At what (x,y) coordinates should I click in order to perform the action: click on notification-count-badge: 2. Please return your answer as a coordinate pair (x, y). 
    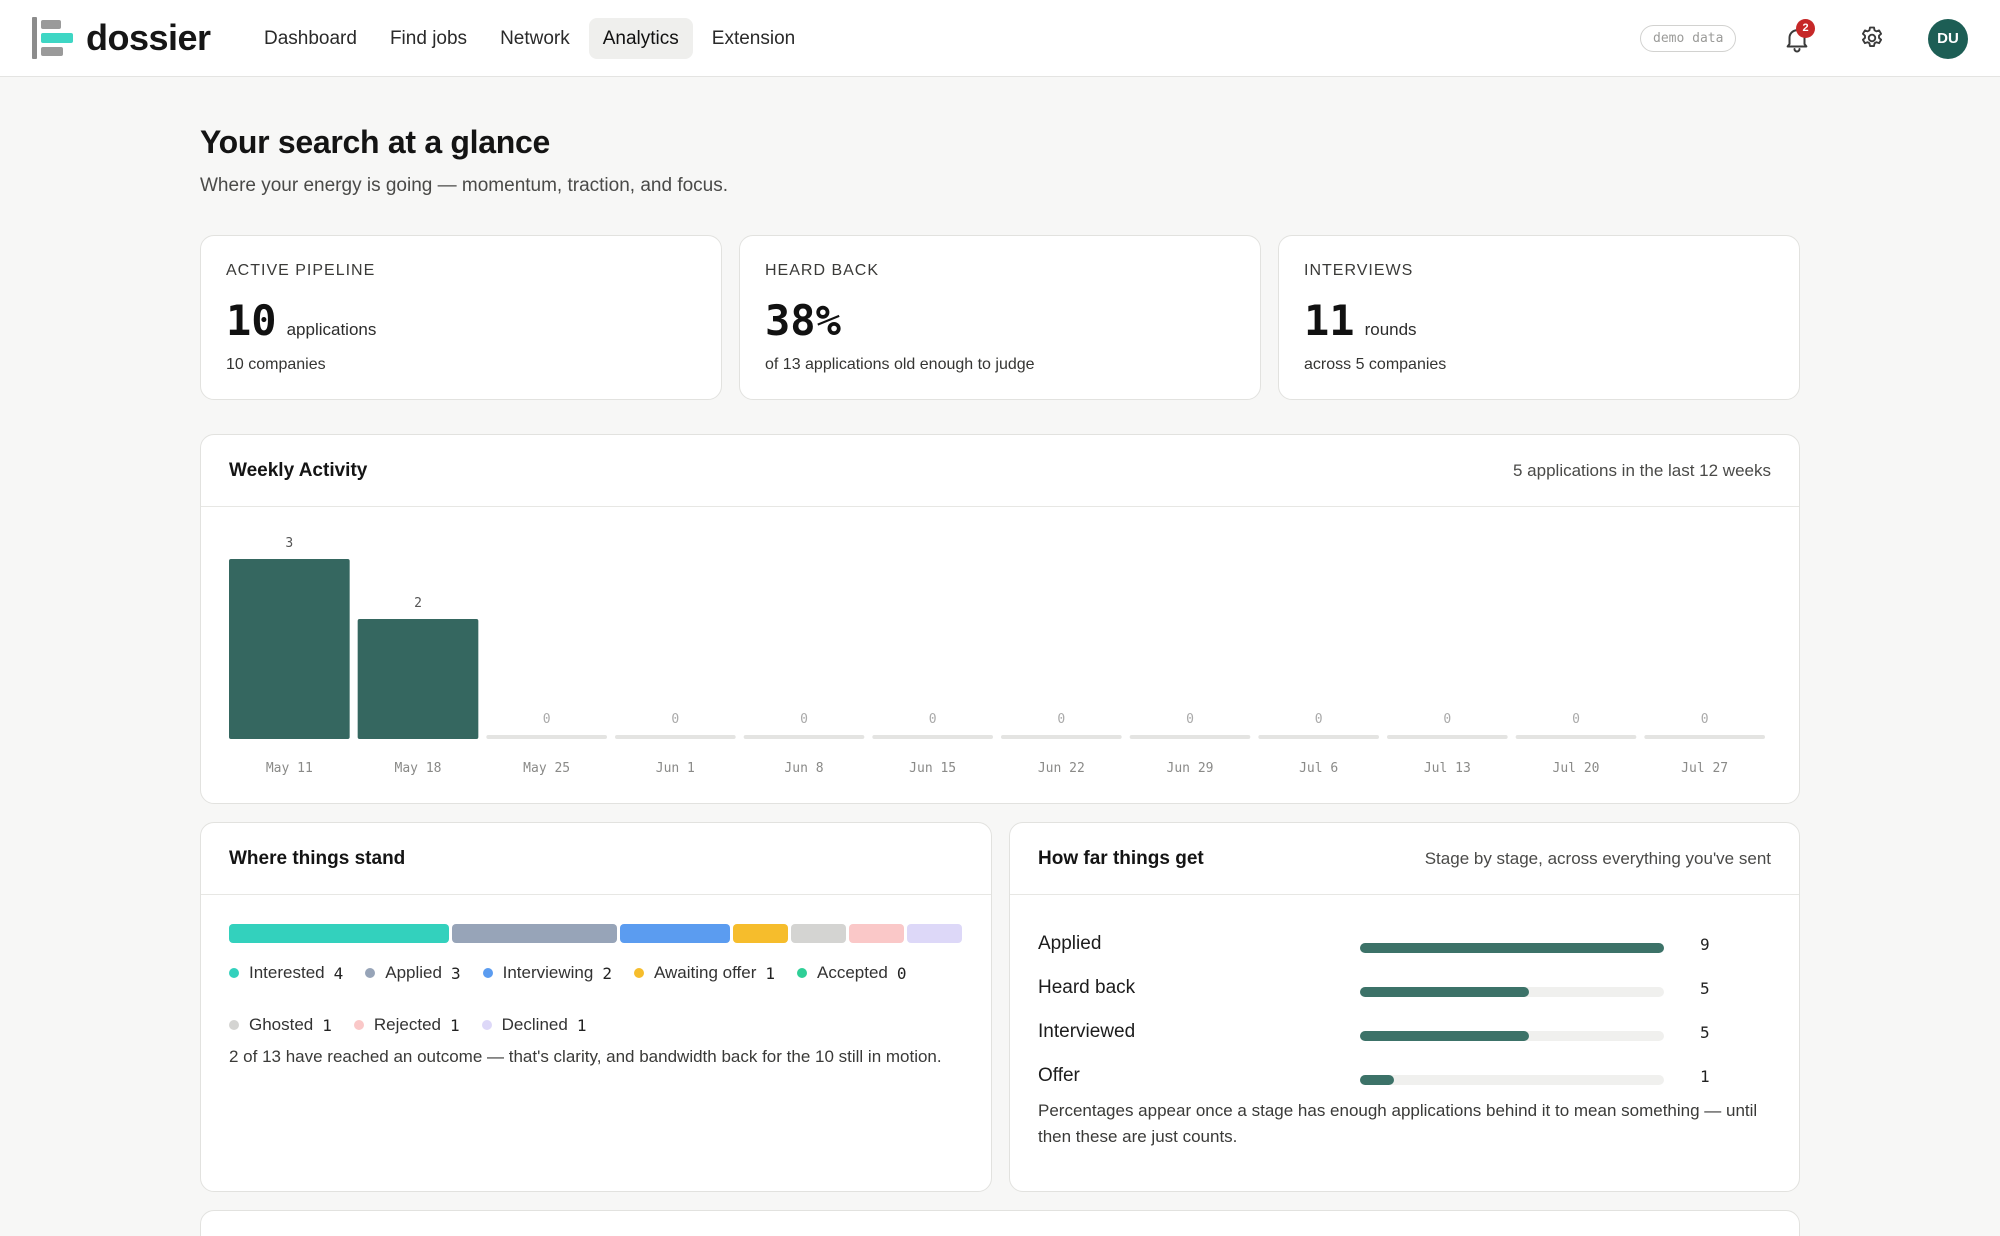
    Looking at the image, I should click on (1805, 28).